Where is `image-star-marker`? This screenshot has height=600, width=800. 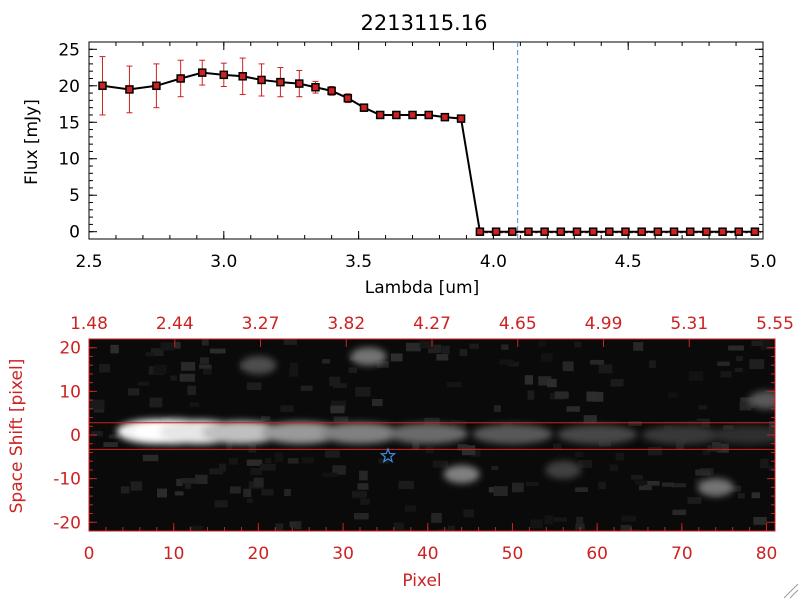 image-star-marker is located at coordinates (388, 455).